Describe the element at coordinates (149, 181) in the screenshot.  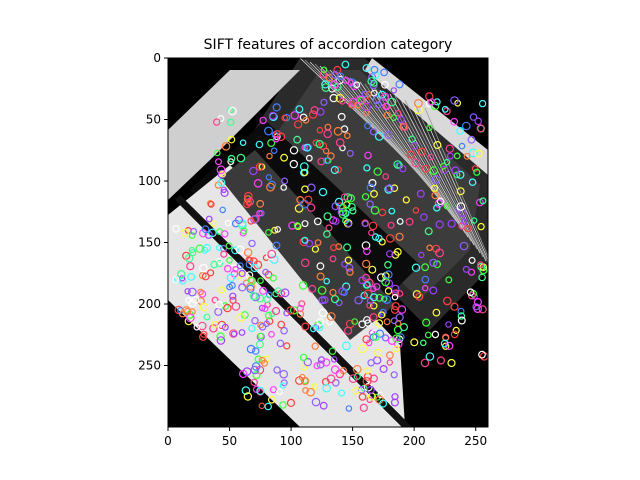
I see `y-tick-label: 100` at that location.